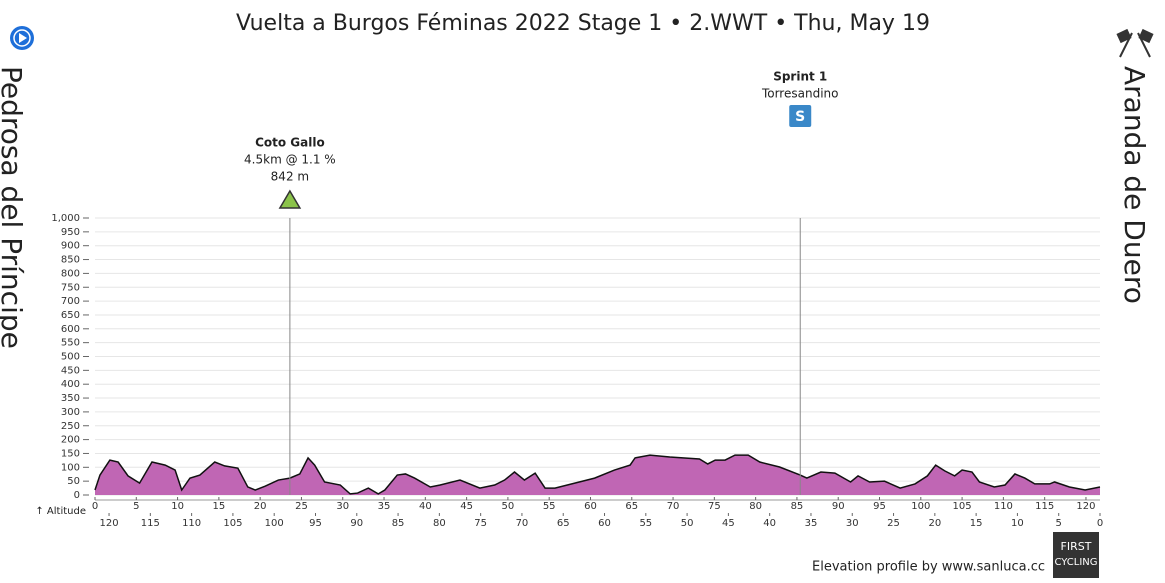  What do you see at coordinates (14, 207) in the screenshot?
I see `start-label: Pedrosa del Príncipe` at bounding box center [14, 207].